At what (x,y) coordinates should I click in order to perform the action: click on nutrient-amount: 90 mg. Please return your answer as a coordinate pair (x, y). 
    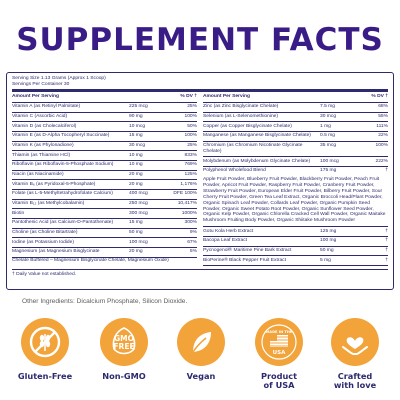
    Looking at the image, I should click on (136, 117).